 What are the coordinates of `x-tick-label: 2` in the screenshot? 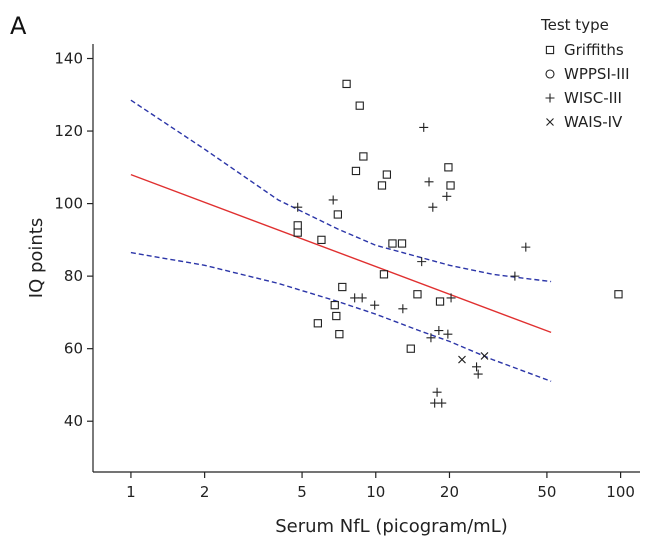 It's located at (205, 492).